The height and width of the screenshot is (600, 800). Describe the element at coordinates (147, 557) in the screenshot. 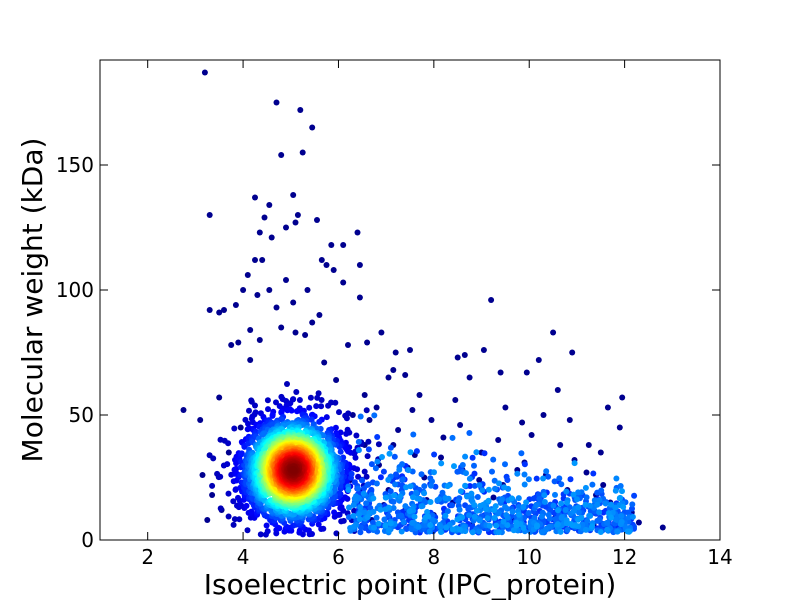

I see `x-tick-label: 2` at that location.